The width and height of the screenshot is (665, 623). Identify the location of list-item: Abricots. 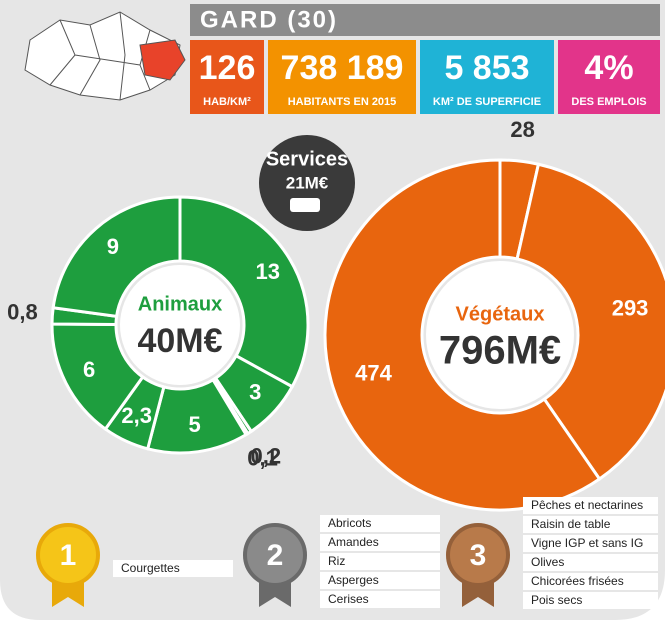
(349, 523).